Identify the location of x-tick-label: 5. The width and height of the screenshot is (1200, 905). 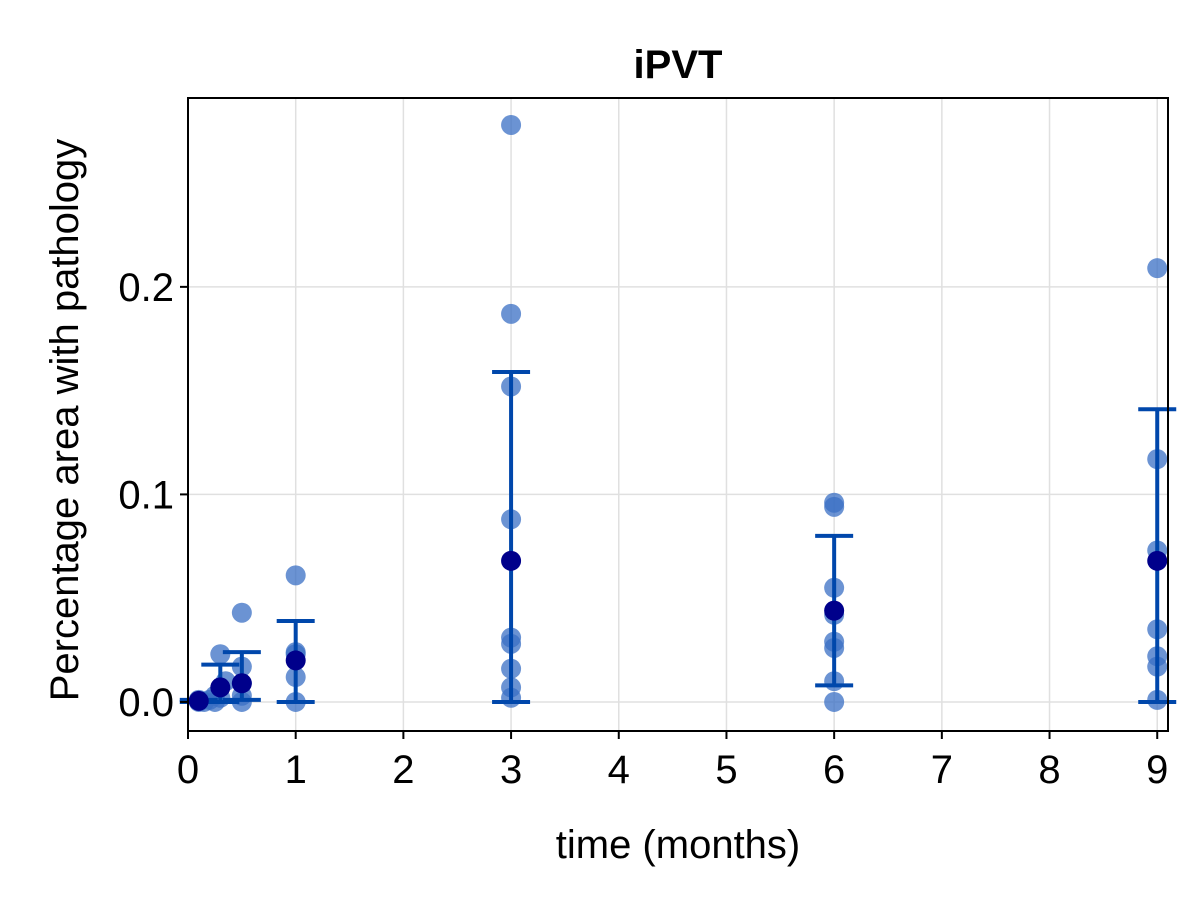
(726, 770).